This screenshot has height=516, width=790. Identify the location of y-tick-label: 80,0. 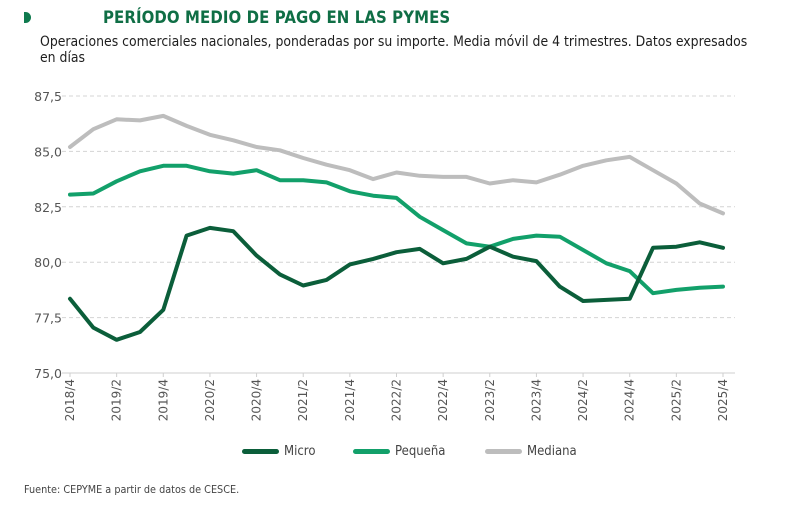
(48, 262).